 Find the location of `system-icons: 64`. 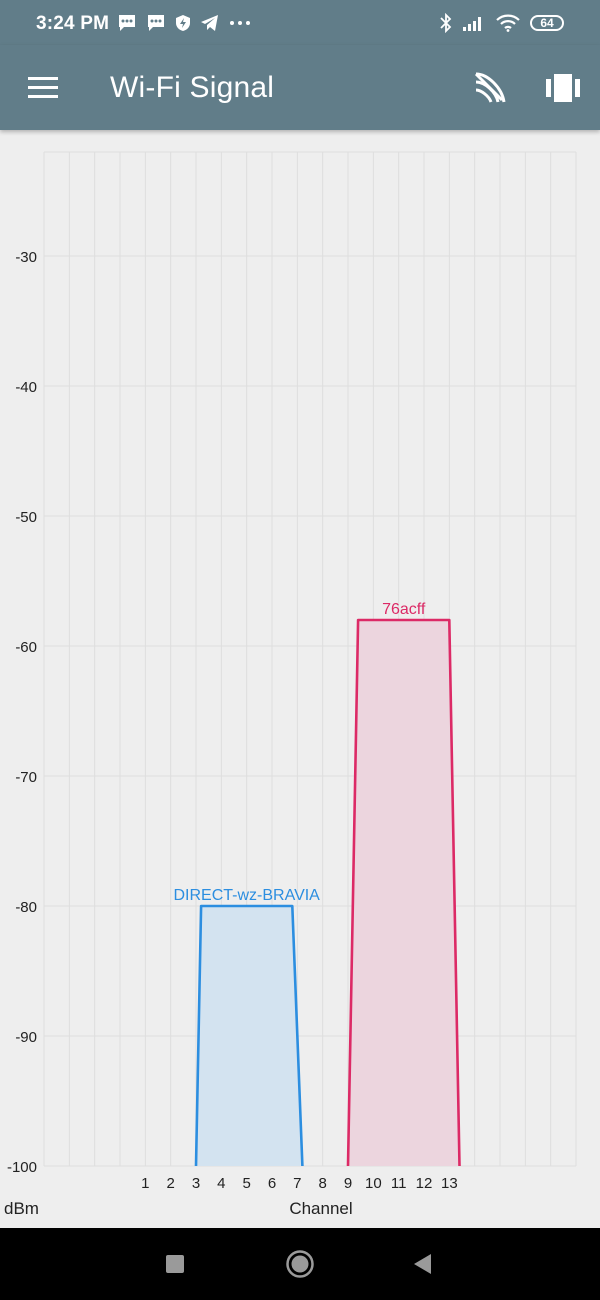

system-icons: 64 is located at coordinates (502, 23).